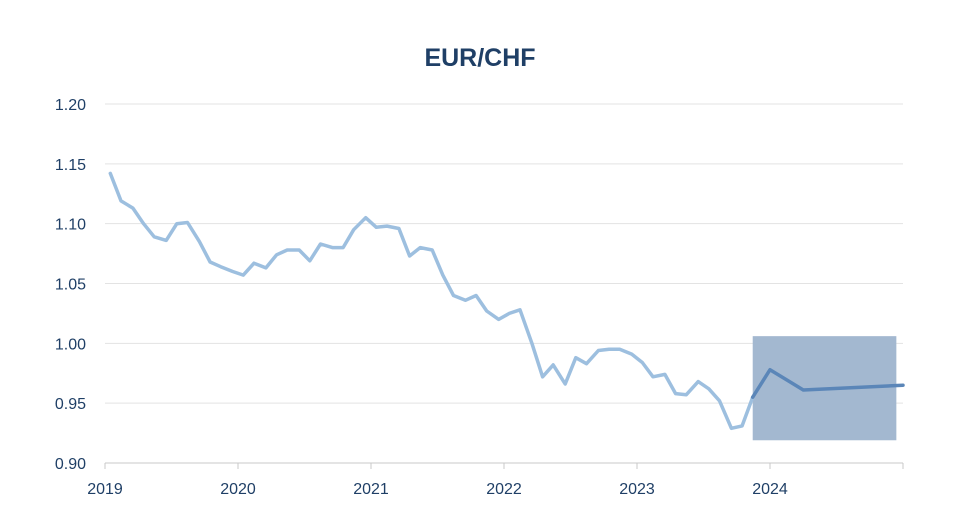 This screenshot has width=978, height=517. I want to click on y-tick-label: 0.95, so click(70, 404).